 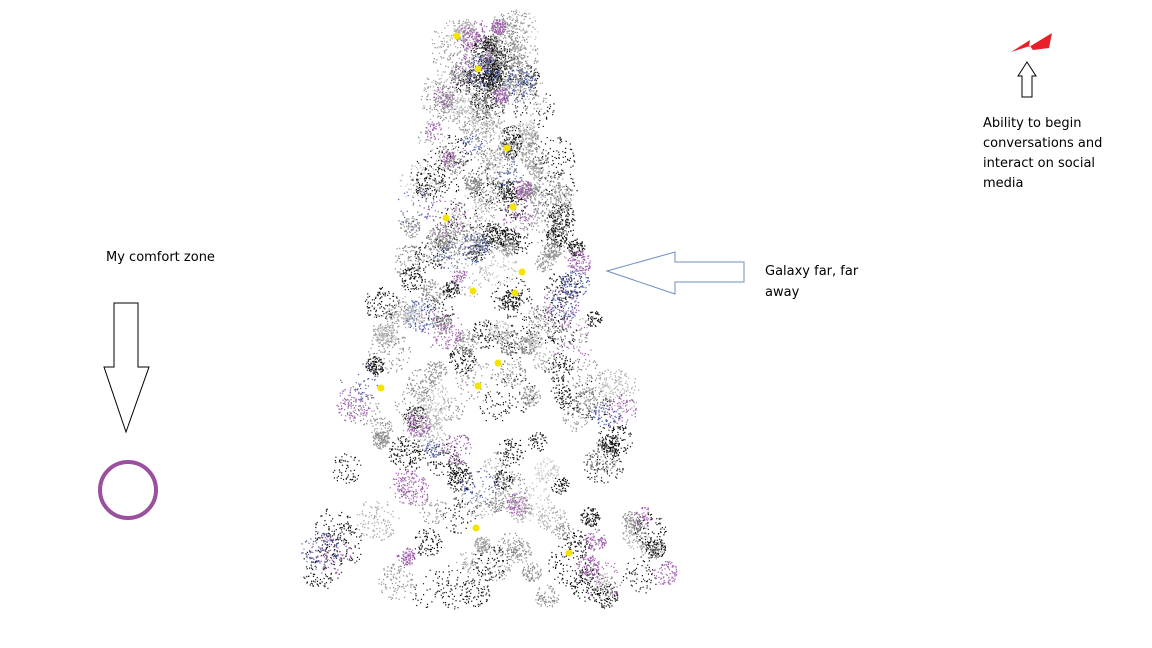 What do you see at coordinates (1027, 79) in the screenshot?
I see `up-arrow` at bounding box center [1027, 79].